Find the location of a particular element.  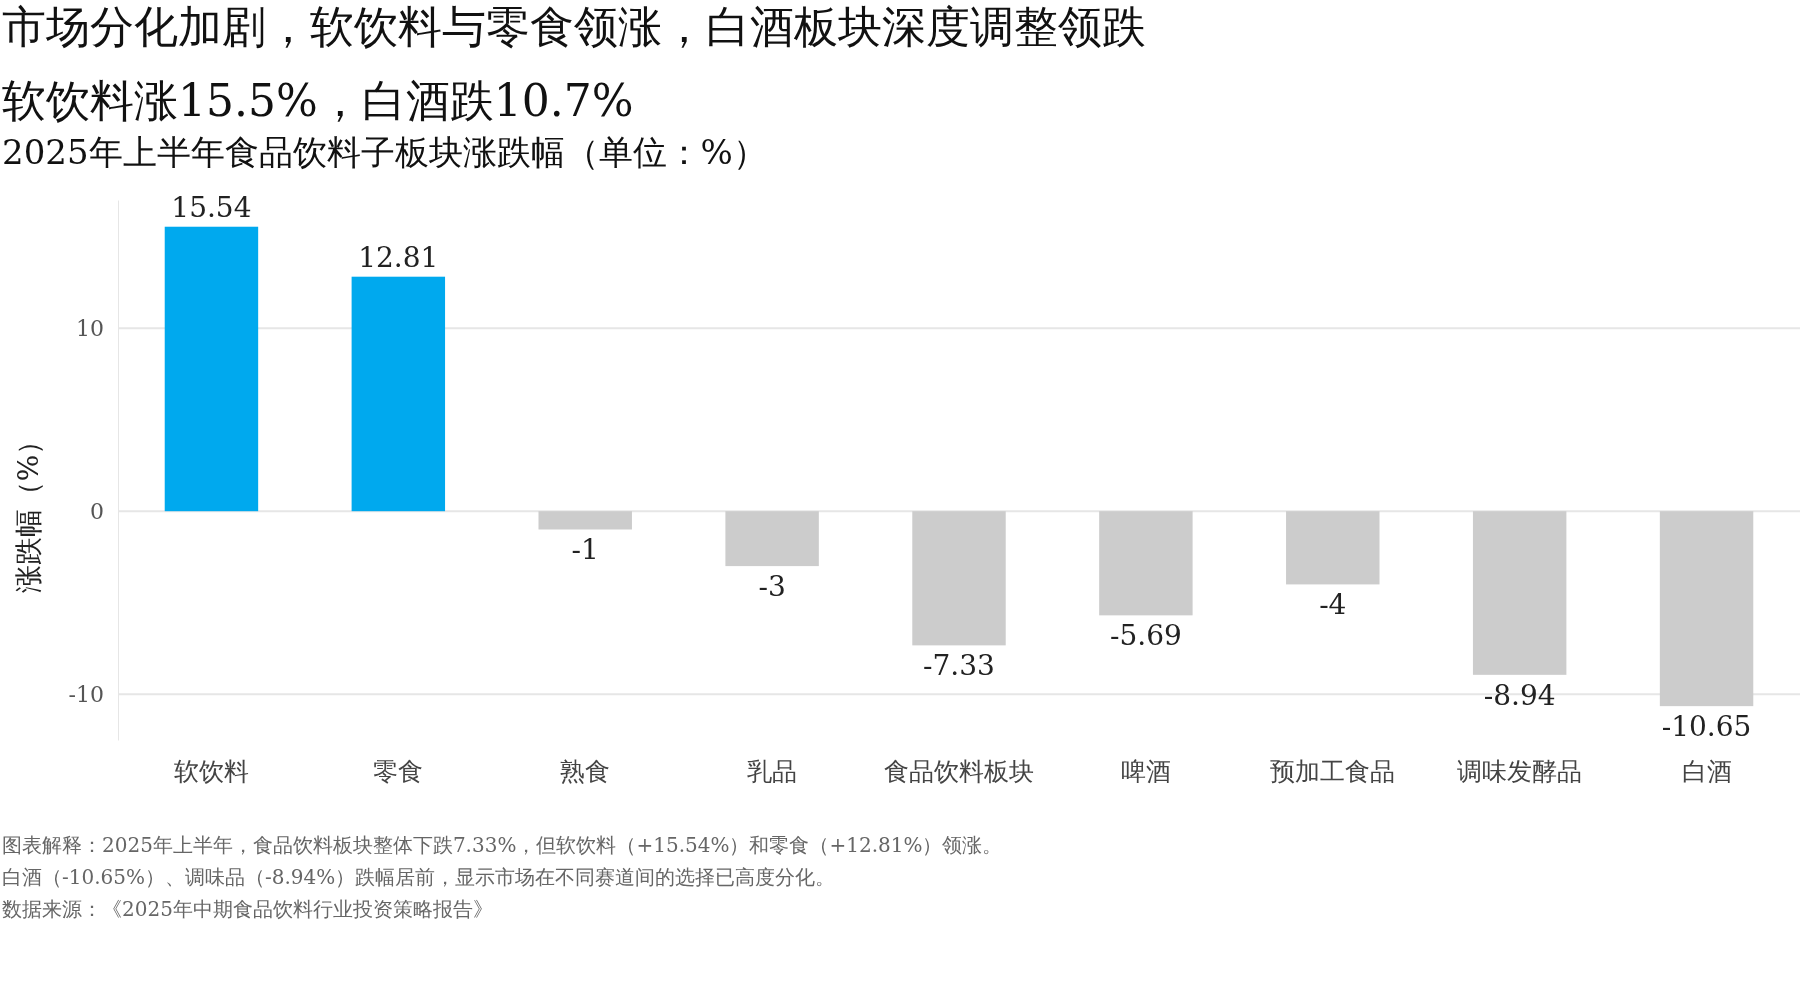

chart-subtitle: 软饮料涨15.5%，白酒跌10.7% 2025年上半年食品饮料子板块涨跌幅（单位：%） is located at coordinates (384, 123).